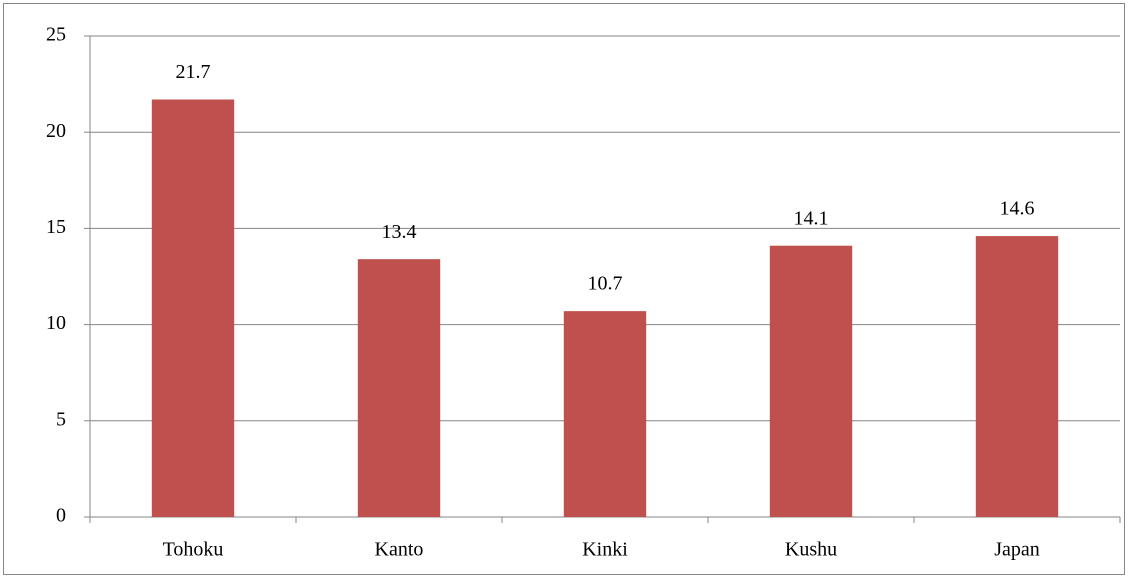 This screenshot has width=1128, height=578. What do you see at coordinates (1017, 550) in the screenshot?
I see `x-tick-label: Japan` at bounding box center [1017, 550].